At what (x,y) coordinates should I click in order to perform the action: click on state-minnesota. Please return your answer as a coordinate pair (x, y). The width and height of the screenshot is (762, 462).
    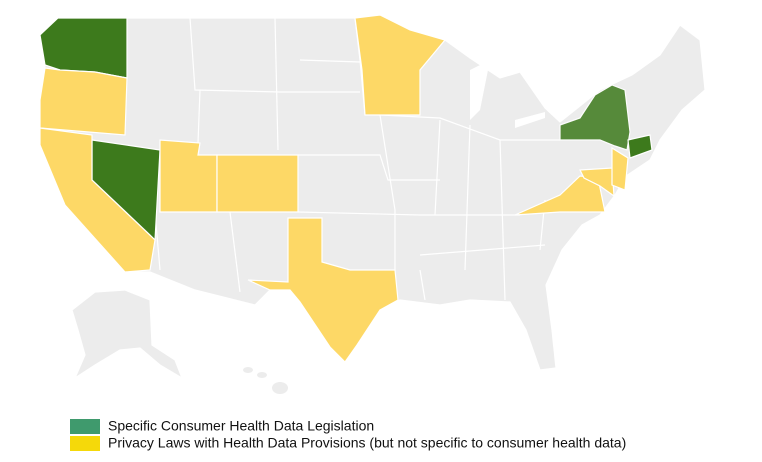
    Looking at the image, I should click on (400, 65).